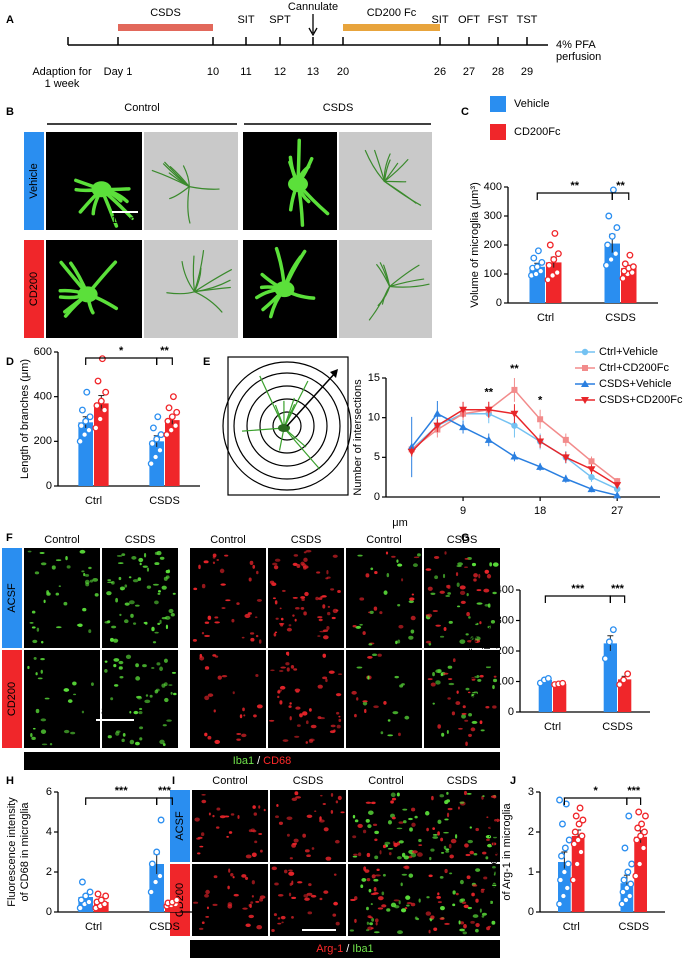 The height and width of the screenshot is (968, 685). Describe the element at coordinates (101, 444) in the screenshot. I see `bar` at that location.